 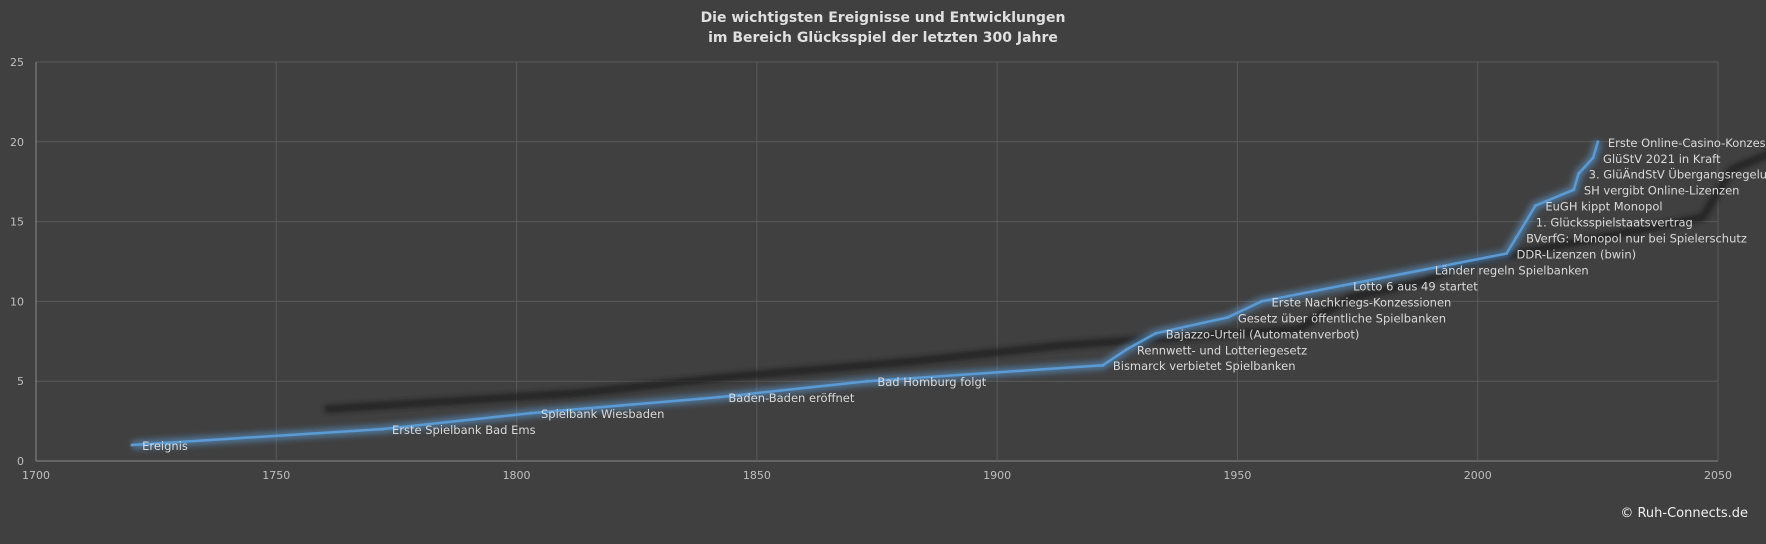 I want to click on data-label: DDR-Lizenzen (bwin), so click(x=1577, y=255).